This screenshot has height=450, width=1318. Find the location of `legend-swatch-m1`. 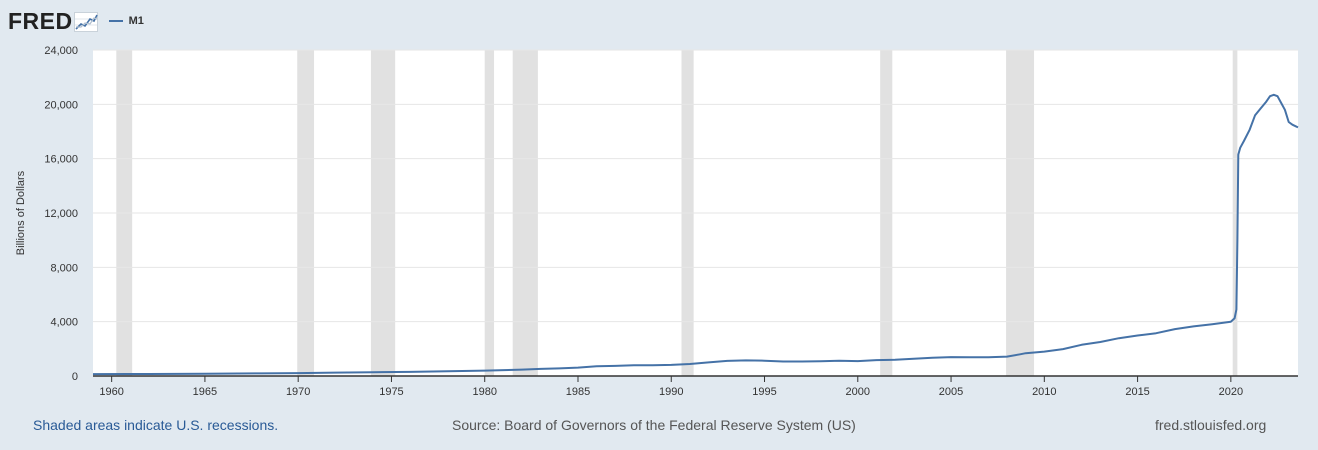

legend-swatch-m1 is located at coordinates (115, 21).